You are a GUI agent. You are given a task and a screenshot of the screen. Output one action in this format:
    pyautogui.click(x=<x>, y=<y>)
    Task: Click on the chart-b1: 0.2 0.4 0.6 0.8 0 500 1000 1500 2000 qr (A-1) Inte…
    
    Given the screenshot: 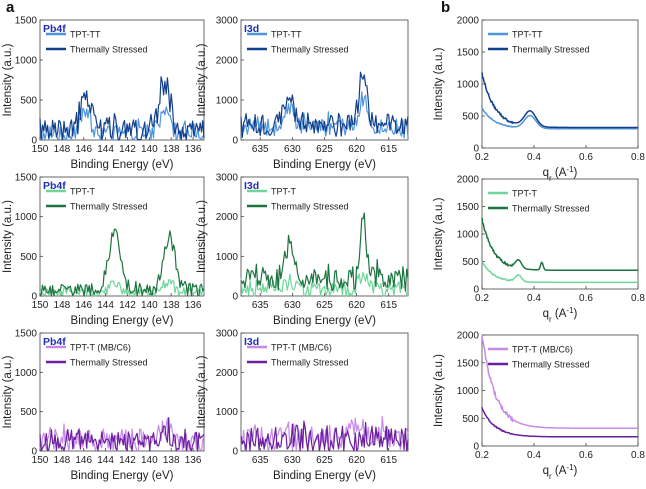 What is the action you would take?
    pyautogui.click(x=539, y=99)
    